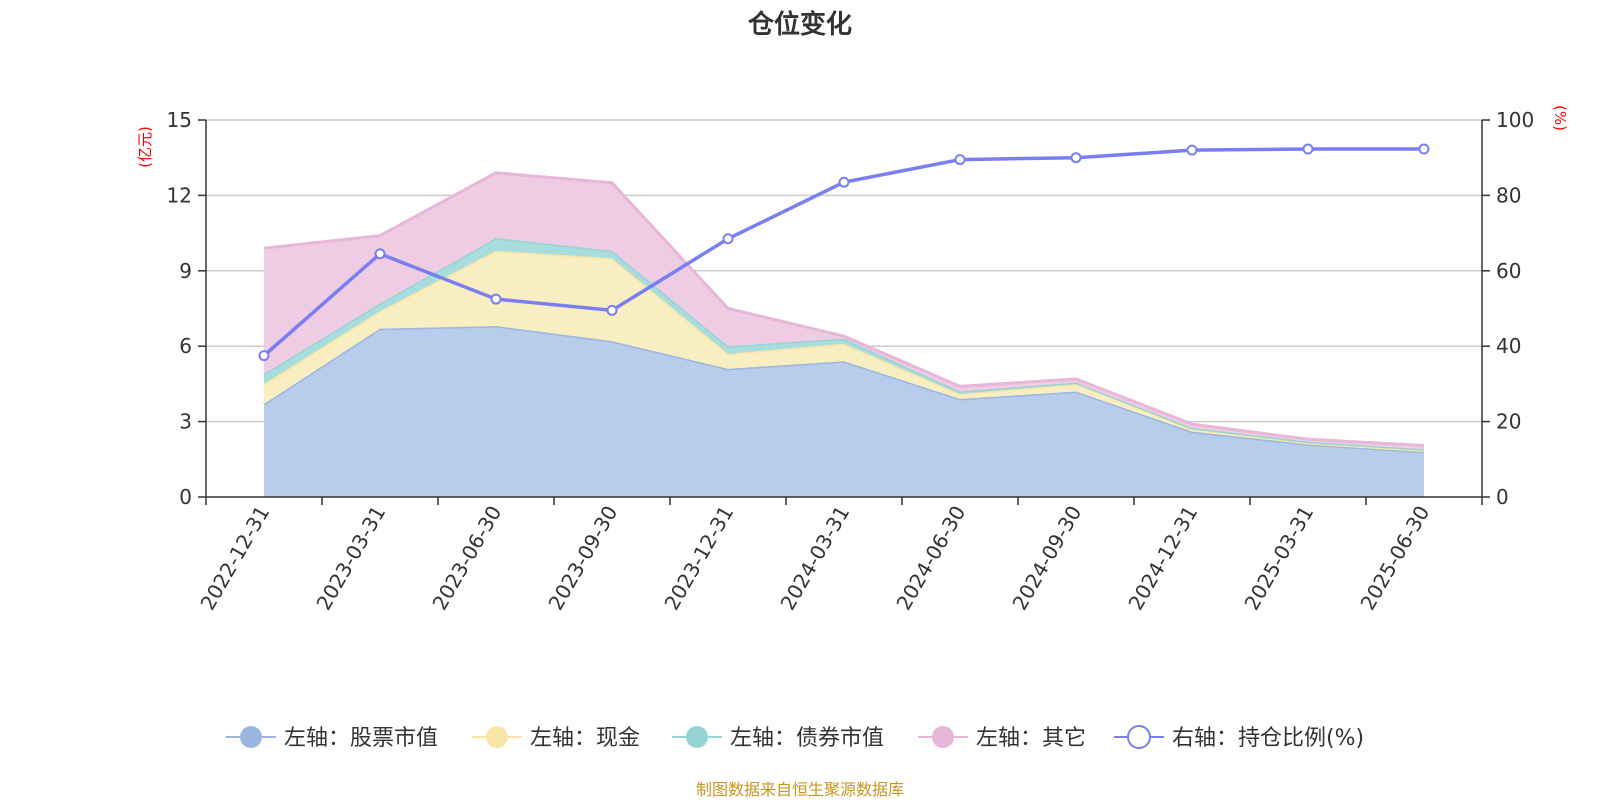 The height and width of the screenshot is (800, 1600). I want to click on x-axis-tick-label: 2023-06-30, so click(466, 558).